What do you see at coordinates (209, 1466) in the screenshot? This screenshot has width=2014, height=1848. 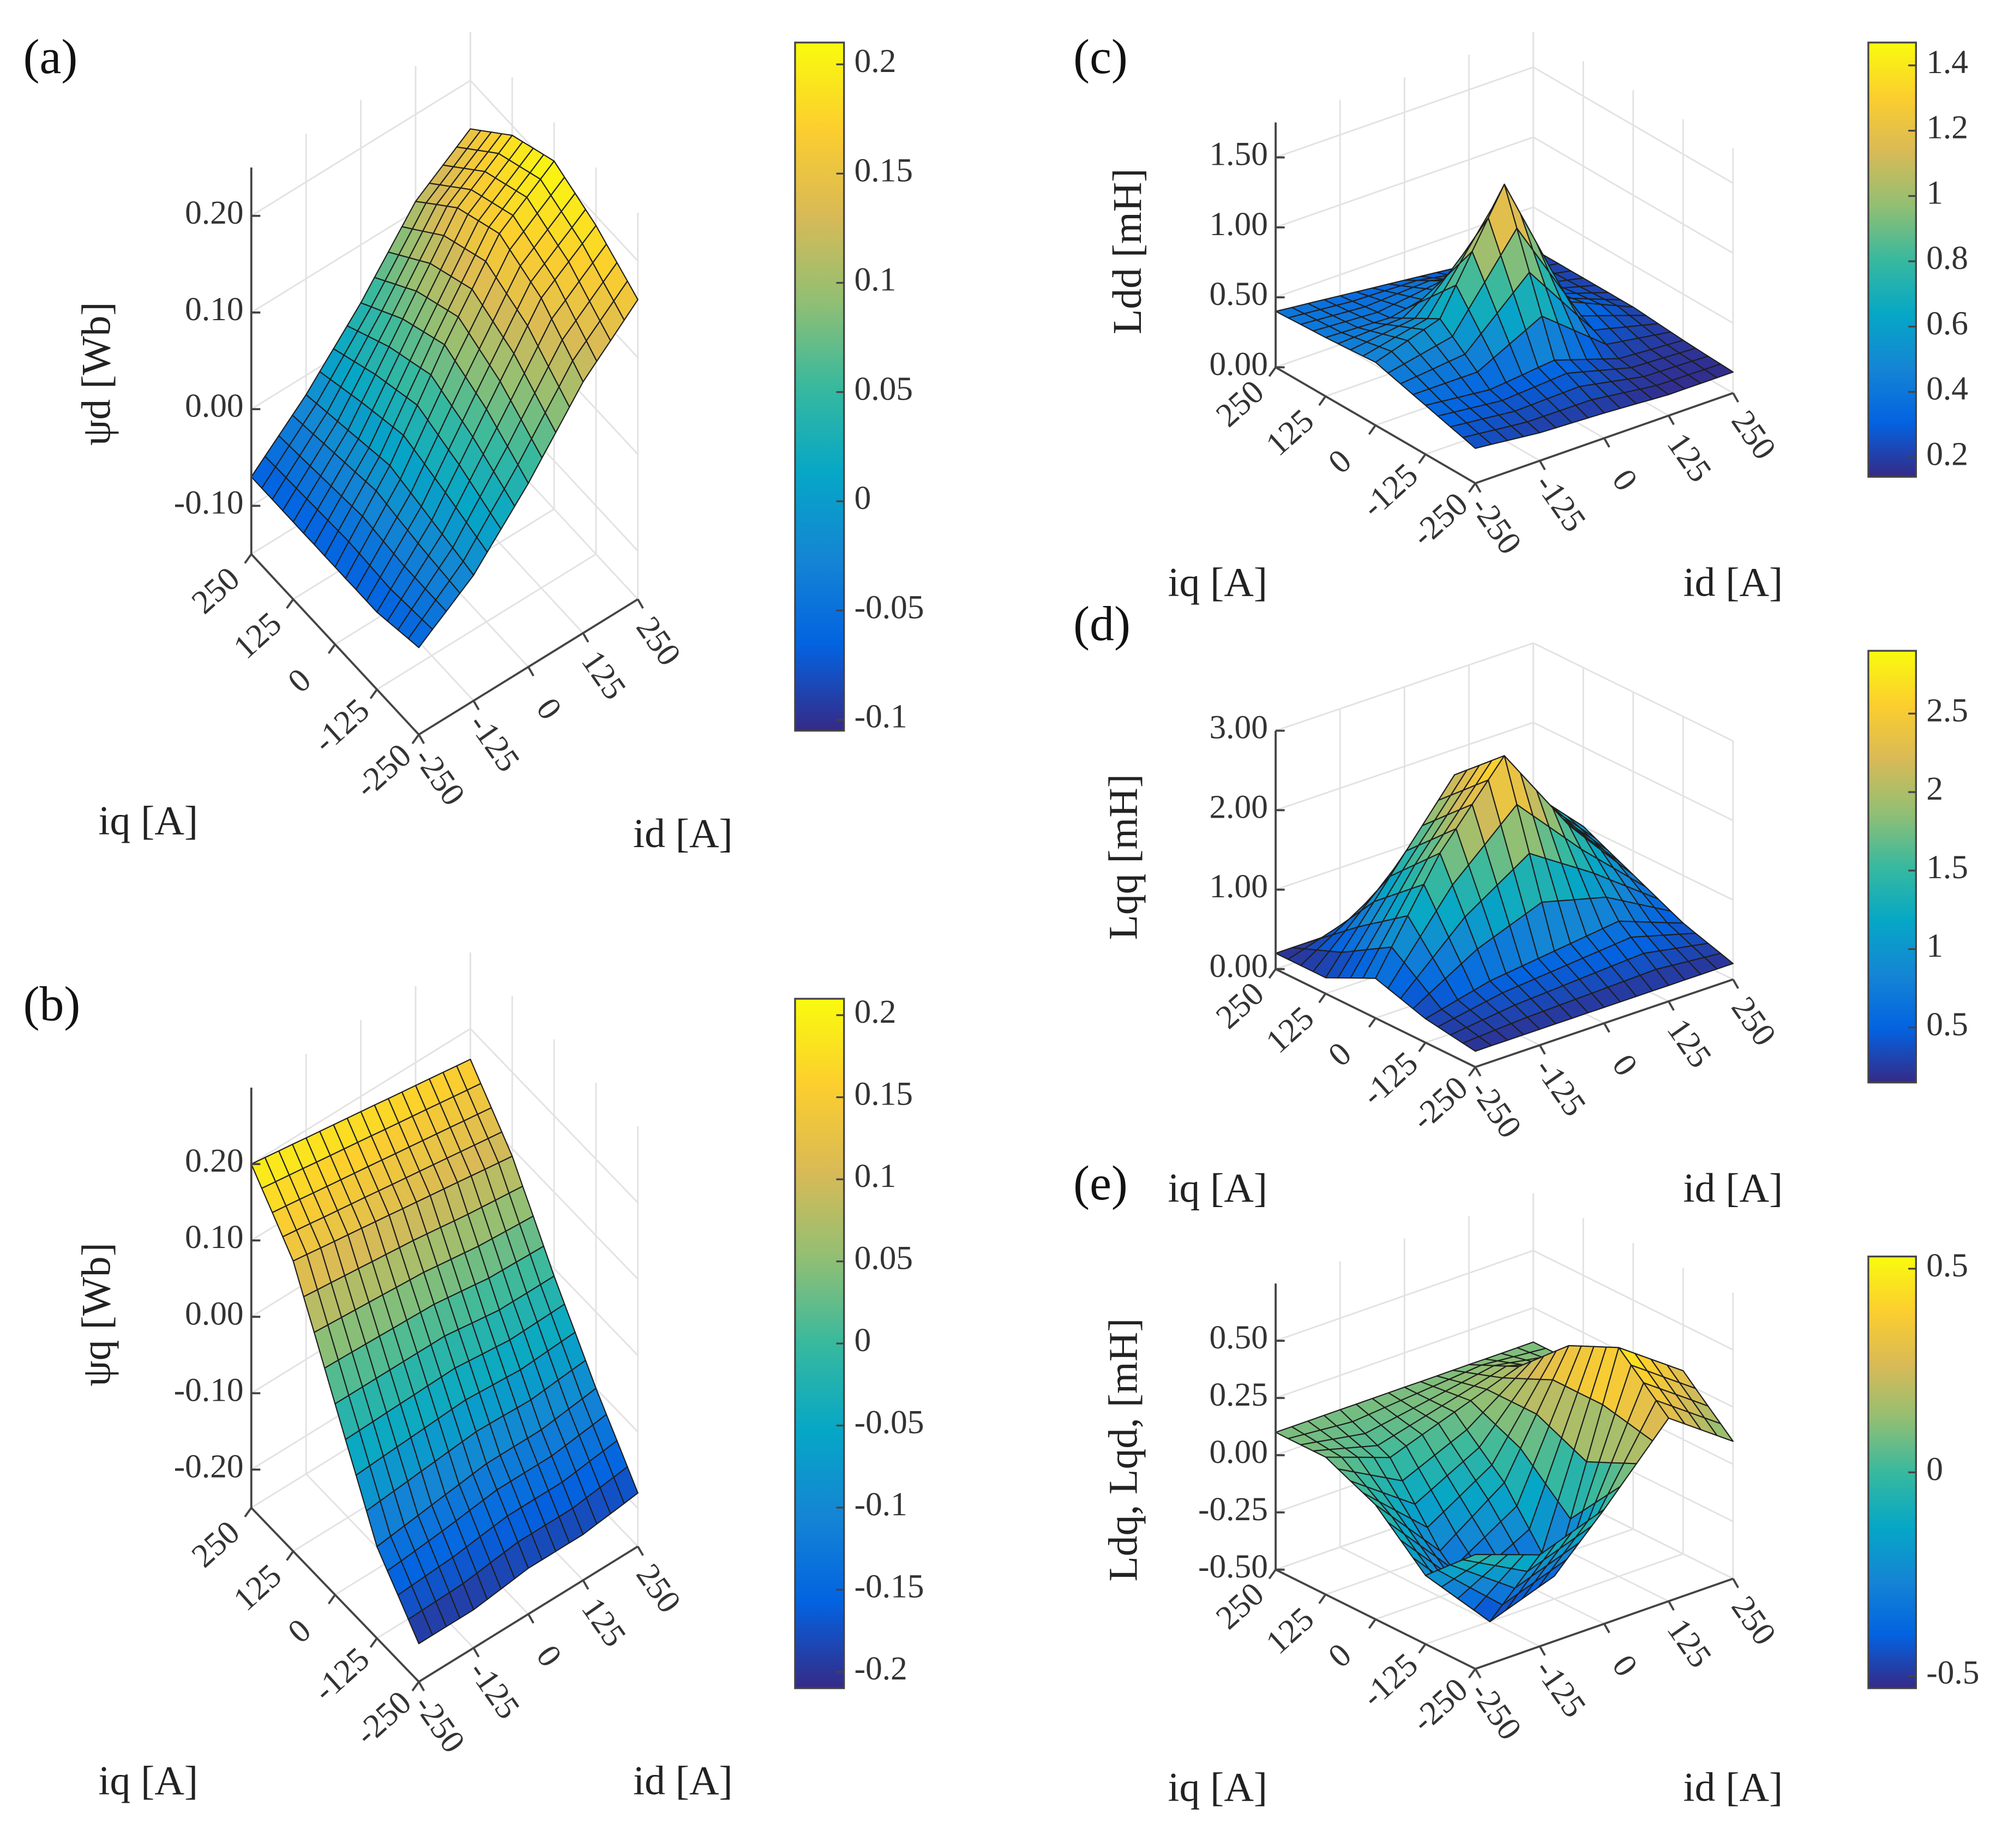 I see `z-tick-label: -0.20` at bounding box center [209, 1466].